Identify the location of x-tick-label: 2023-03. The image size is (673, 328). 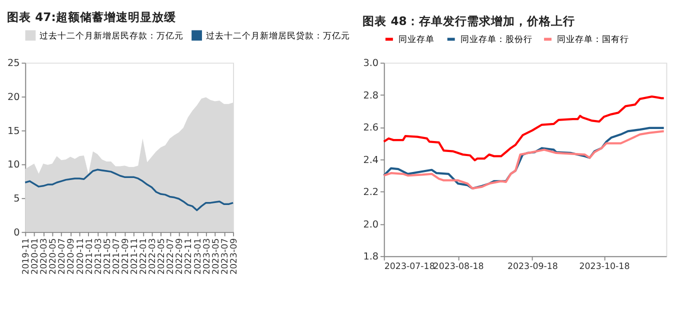
(207, 256).